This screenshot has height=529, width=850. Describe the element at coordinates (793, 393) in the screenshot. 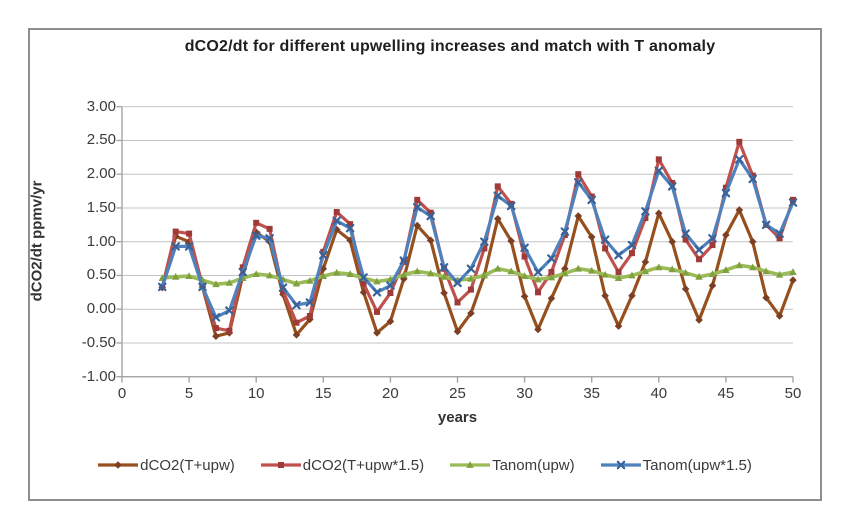

I see `x-tick-label: 50` at that location.